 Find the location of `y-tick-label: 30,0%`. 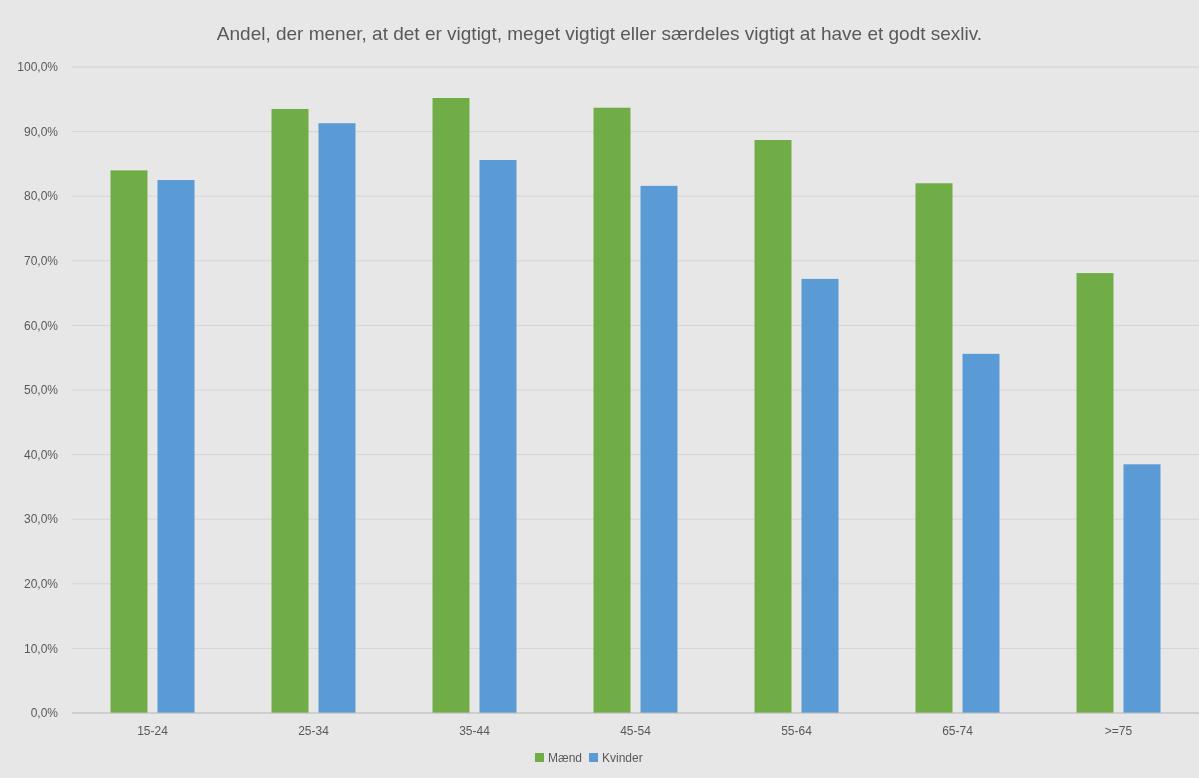

y-tick-label: 30,0% is located at coordinates (41, 519).